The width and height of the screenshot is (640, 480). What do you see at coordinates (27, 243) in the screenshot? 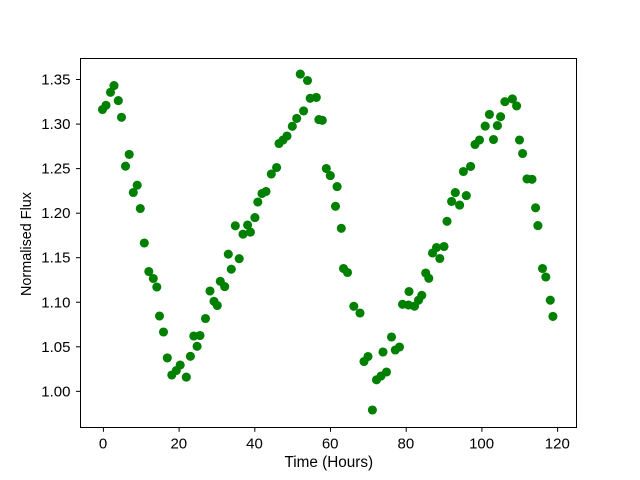
I see `svg-text: Normalised Flux` at bounding box center [27, 243].